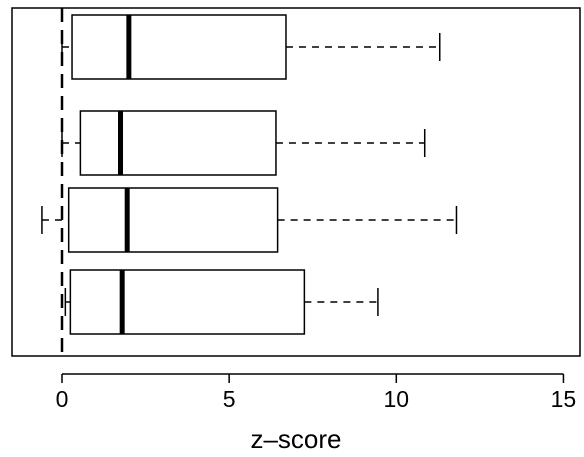  I want to click on x-tick-label: 5, so click(229, 399).